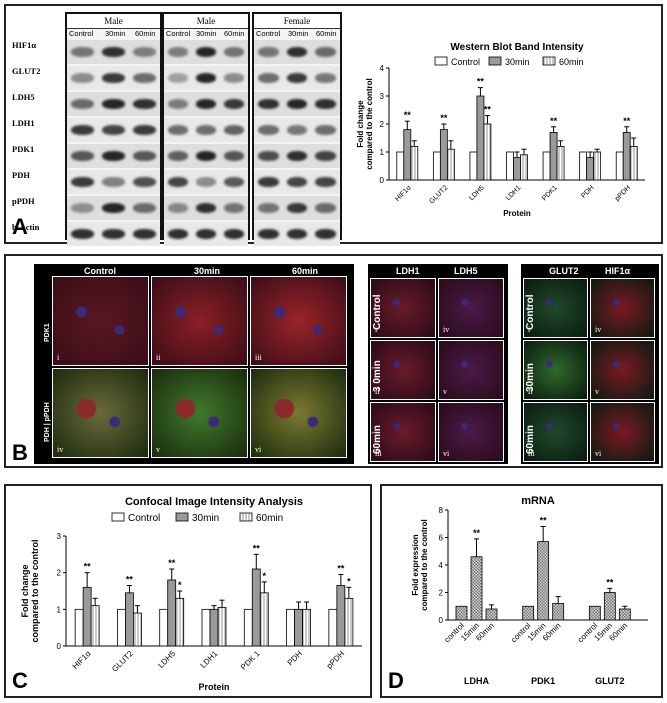 The width and height of the screenshot is (667, 703). Describe the element at coordinates (438, 194) in the screenshot. I see `x-tick-label: GLUT2` at that location.